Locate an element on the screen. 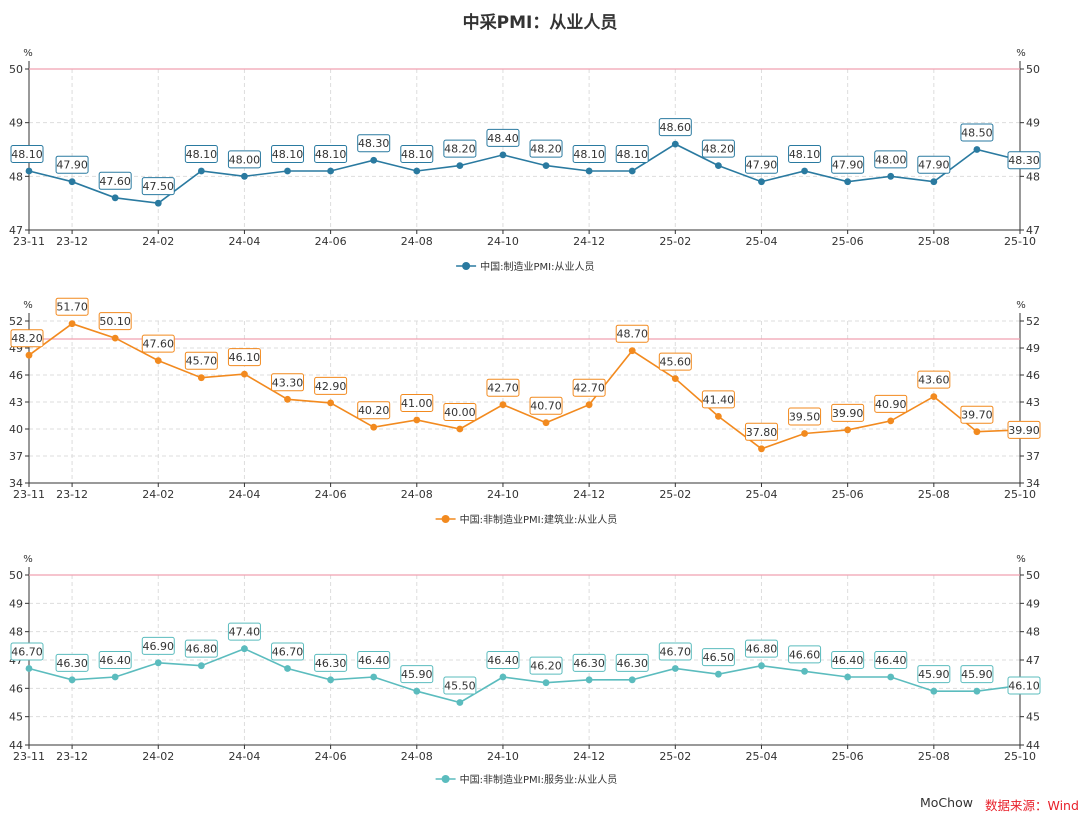 The image size is (1080, 815). data-label-text: 43.60 is located at coordinates (934, 380).